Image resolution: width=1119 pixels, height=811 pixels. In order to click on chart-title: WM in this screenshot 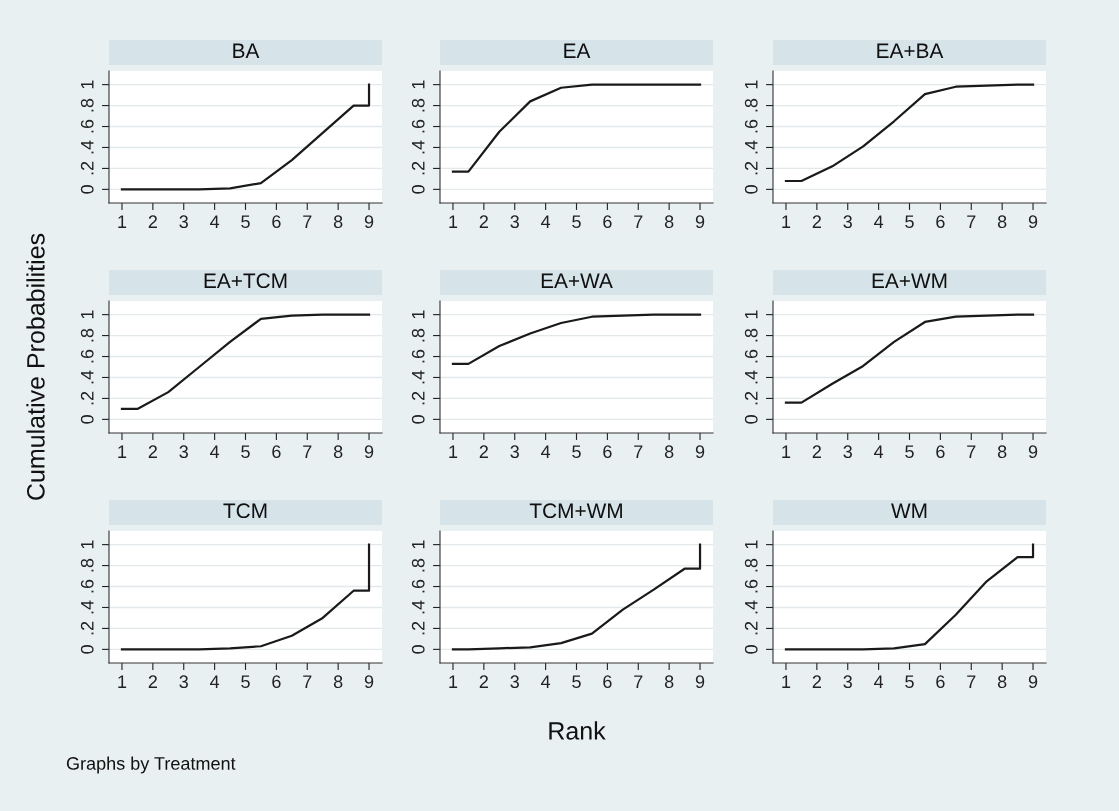, I will do `click(909, 510)`.